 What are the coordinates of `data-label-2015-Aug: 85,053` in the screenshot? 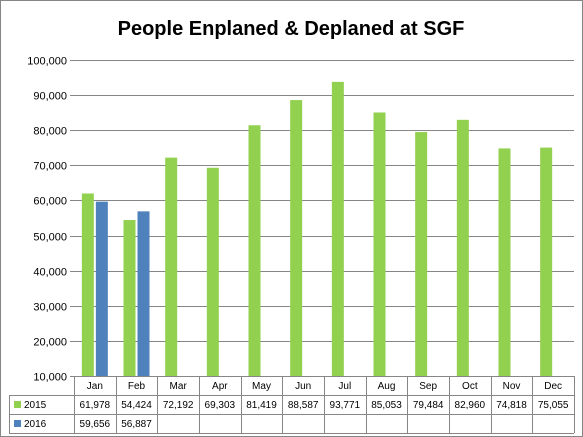 It's located at (386, 405).